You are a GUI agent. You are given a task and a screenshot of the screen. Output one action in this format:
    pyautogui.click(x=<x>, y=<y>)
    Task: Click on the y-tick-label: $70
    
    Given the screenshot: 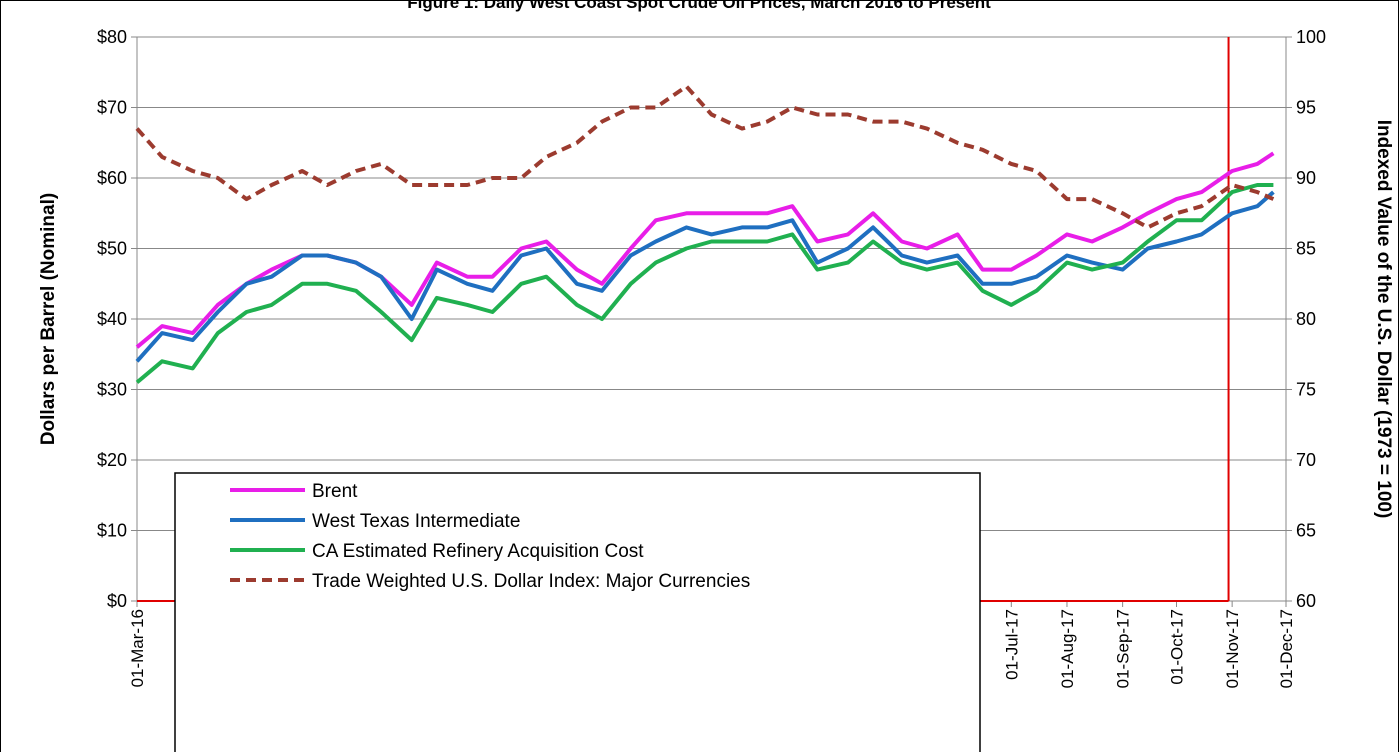 What is the action you would take?
    pyautogui.click(x=112, y=108)
    